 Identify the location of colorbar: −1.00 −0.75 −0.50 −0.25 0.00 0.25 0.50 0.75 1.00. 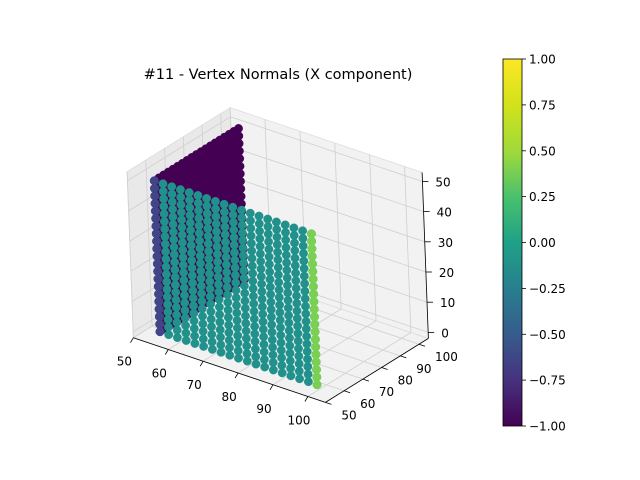
(534, 243).